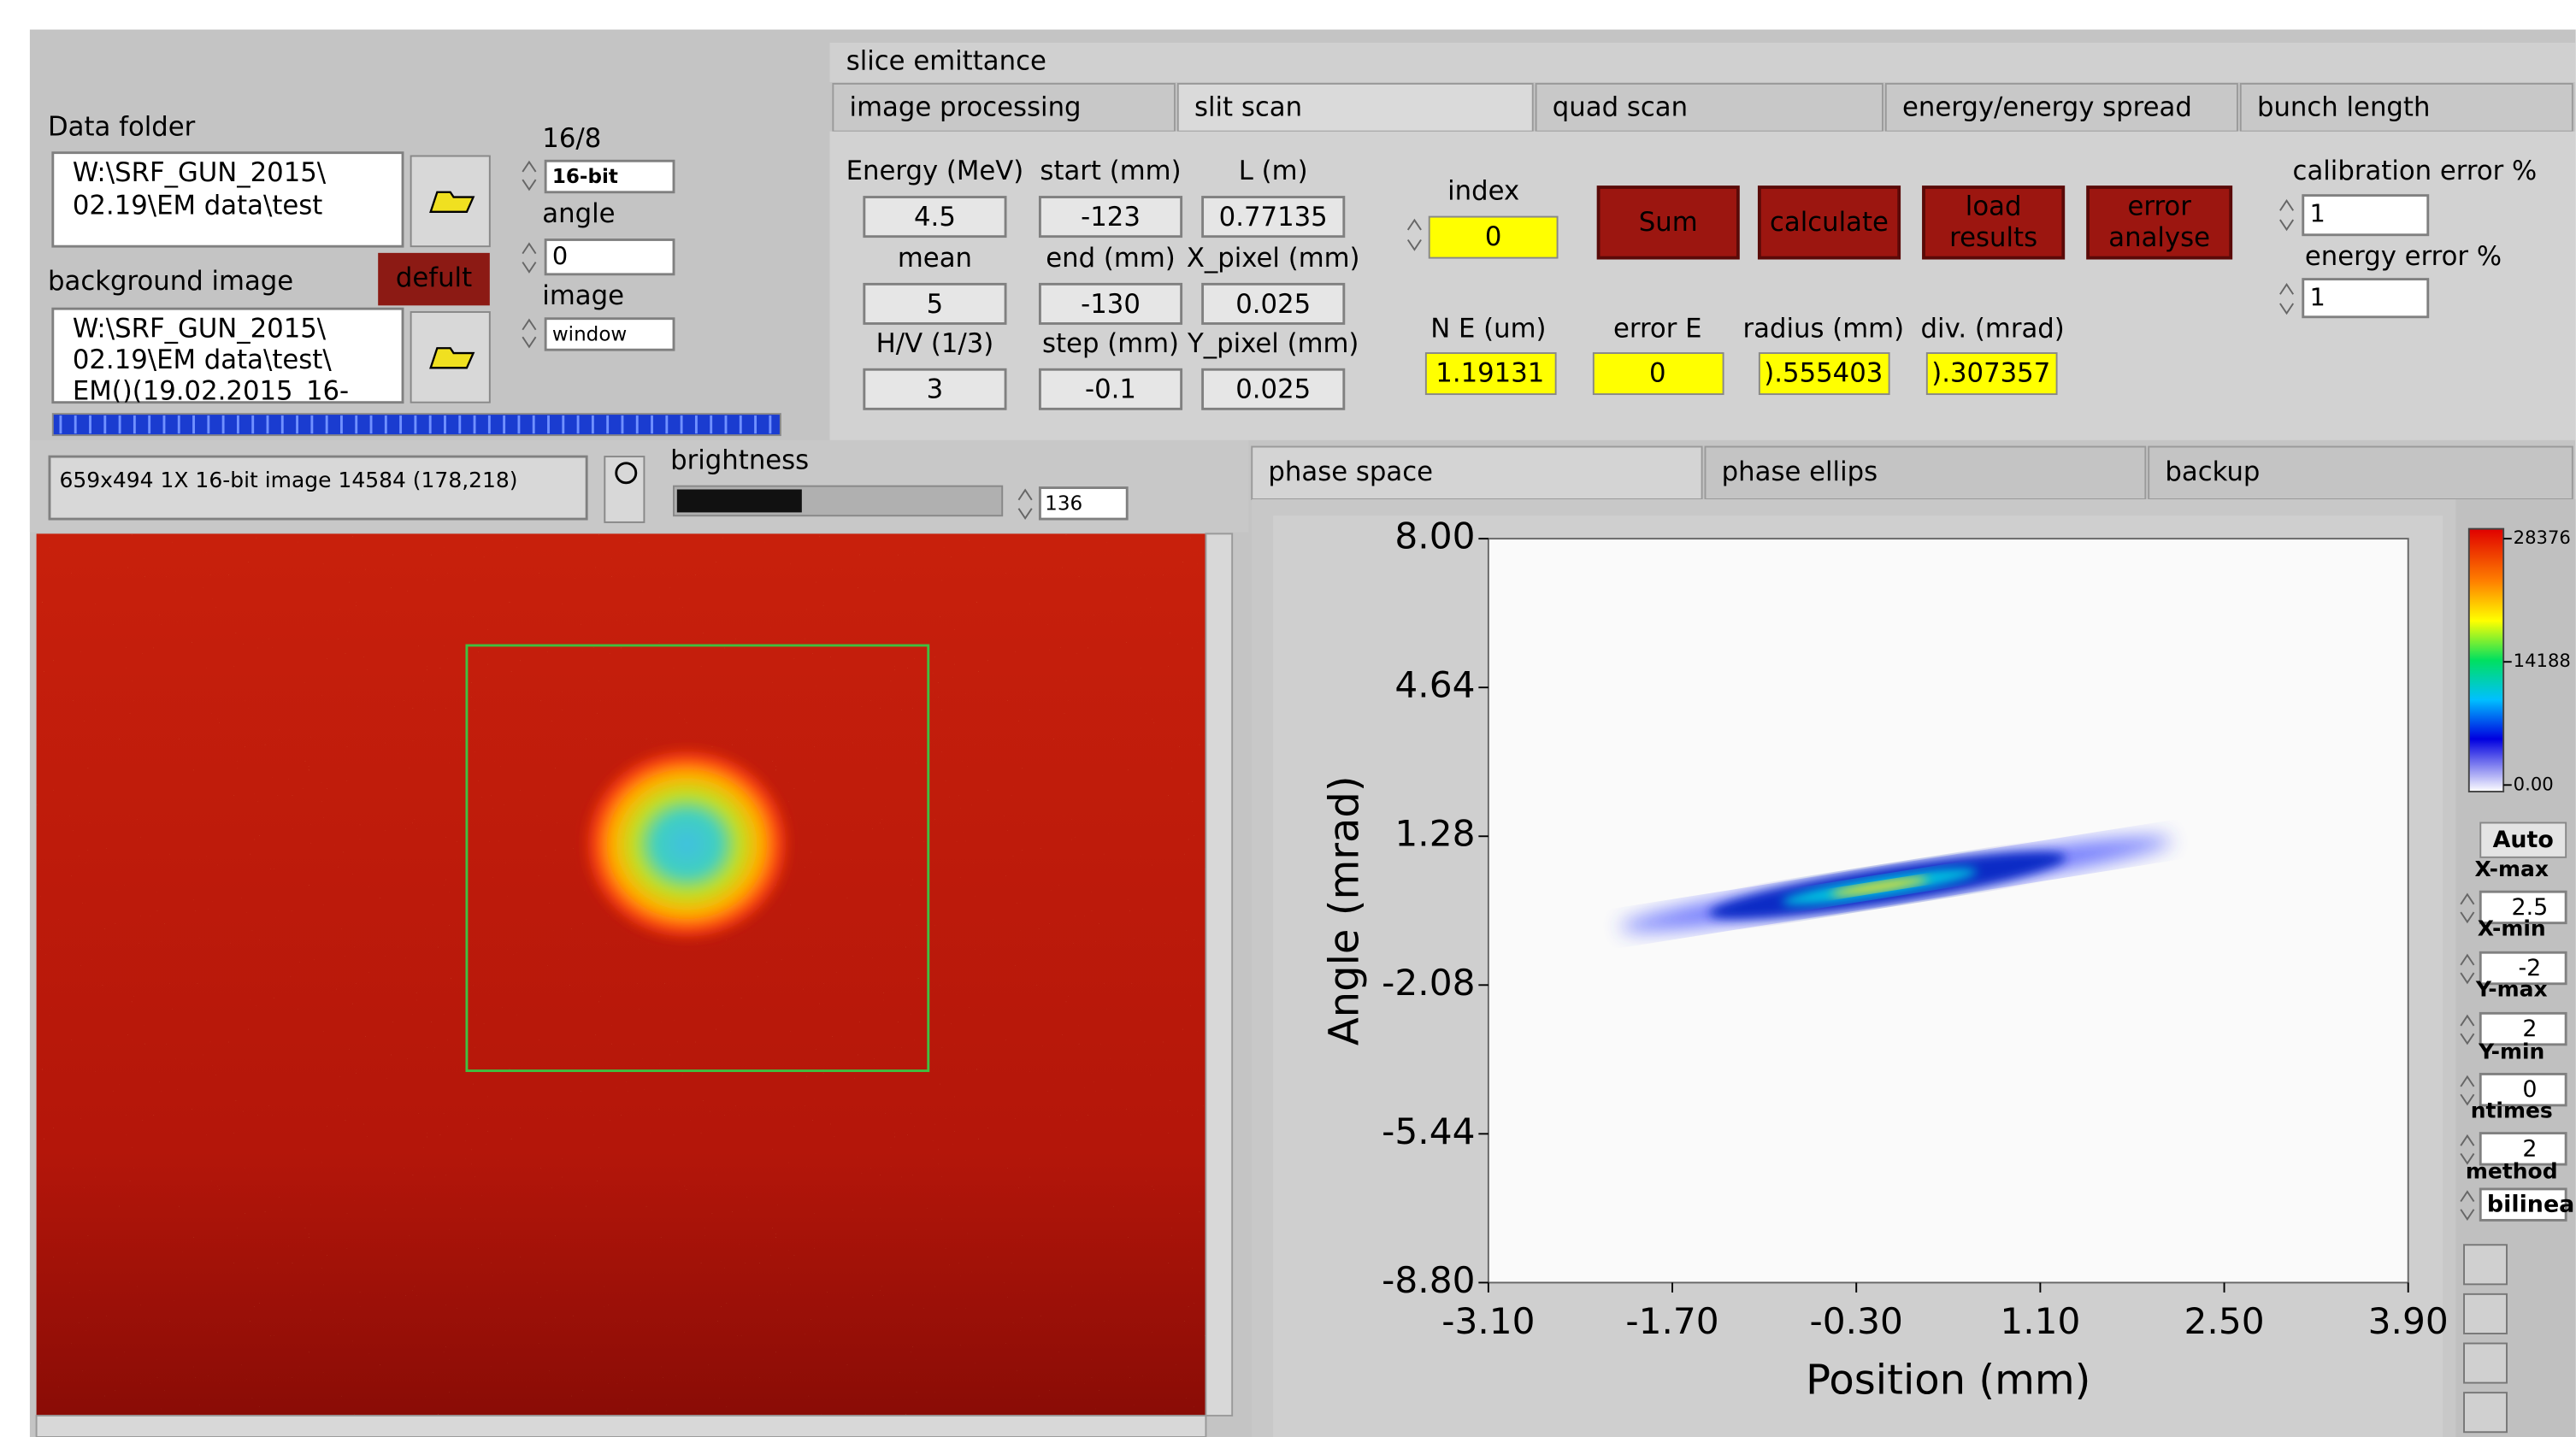  I want to click on auto-button, so click(2523, 840).